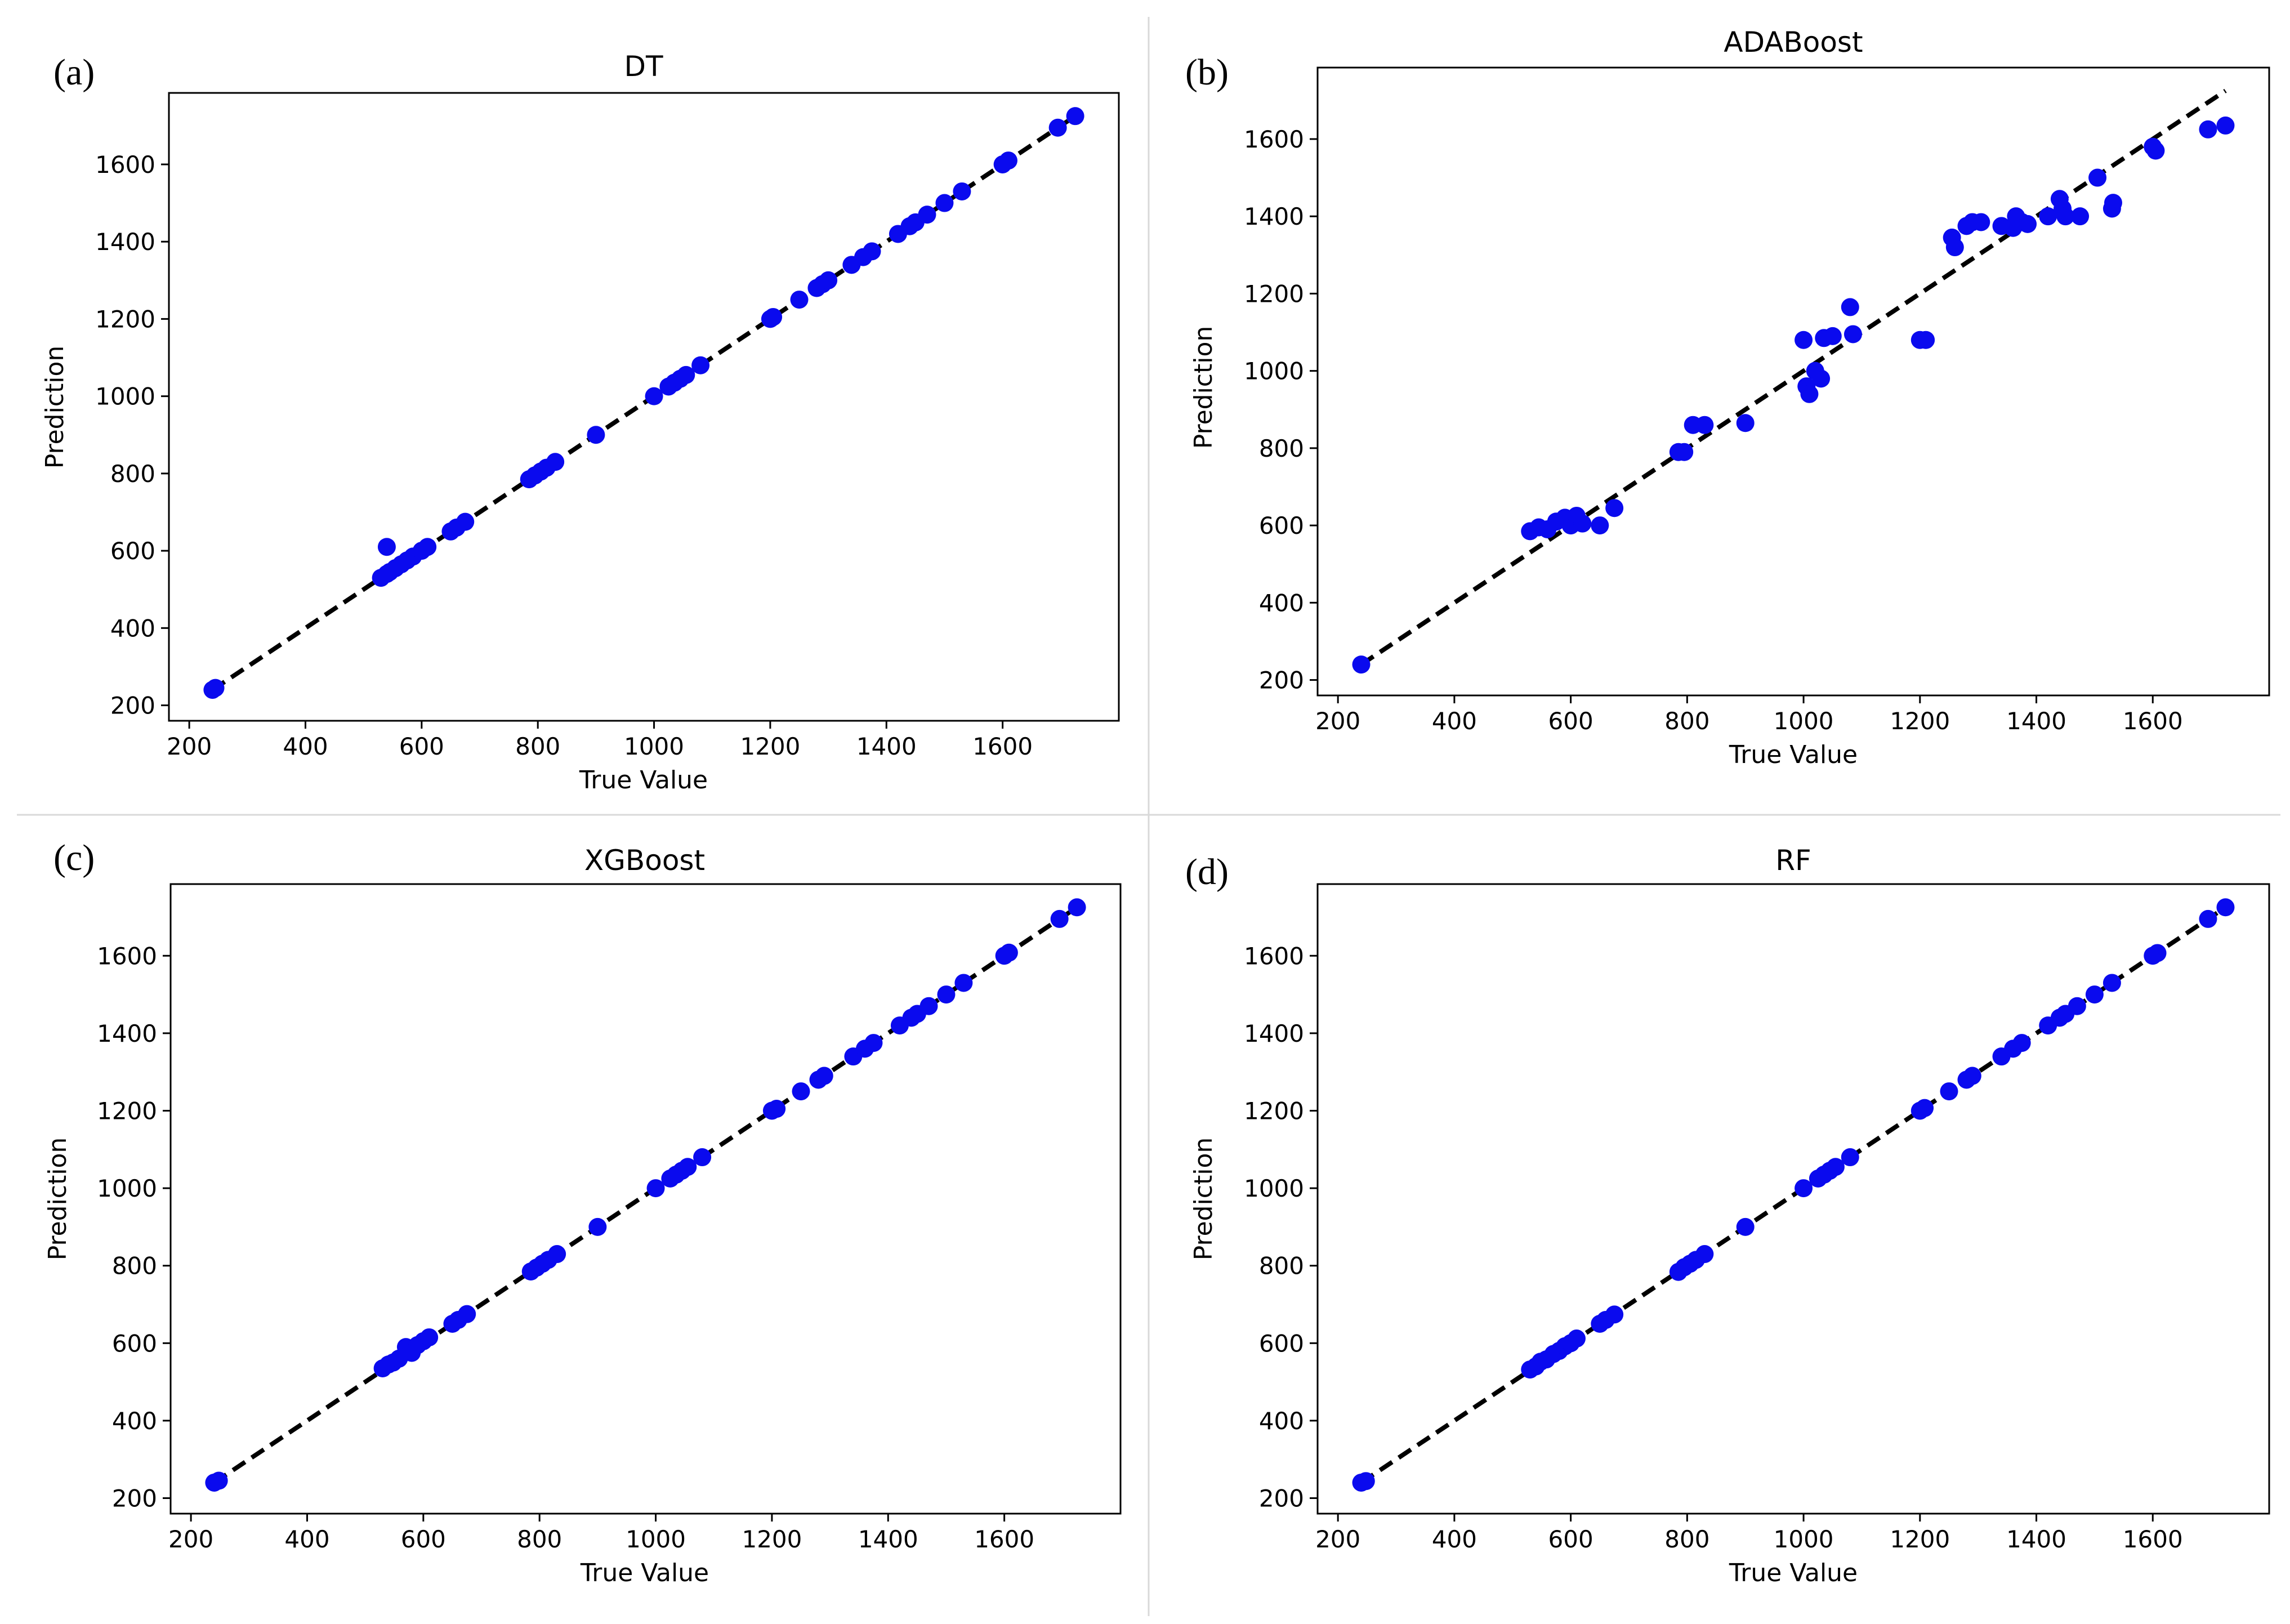  I want to click on chart-title: XGBoost, so click(644, 860).